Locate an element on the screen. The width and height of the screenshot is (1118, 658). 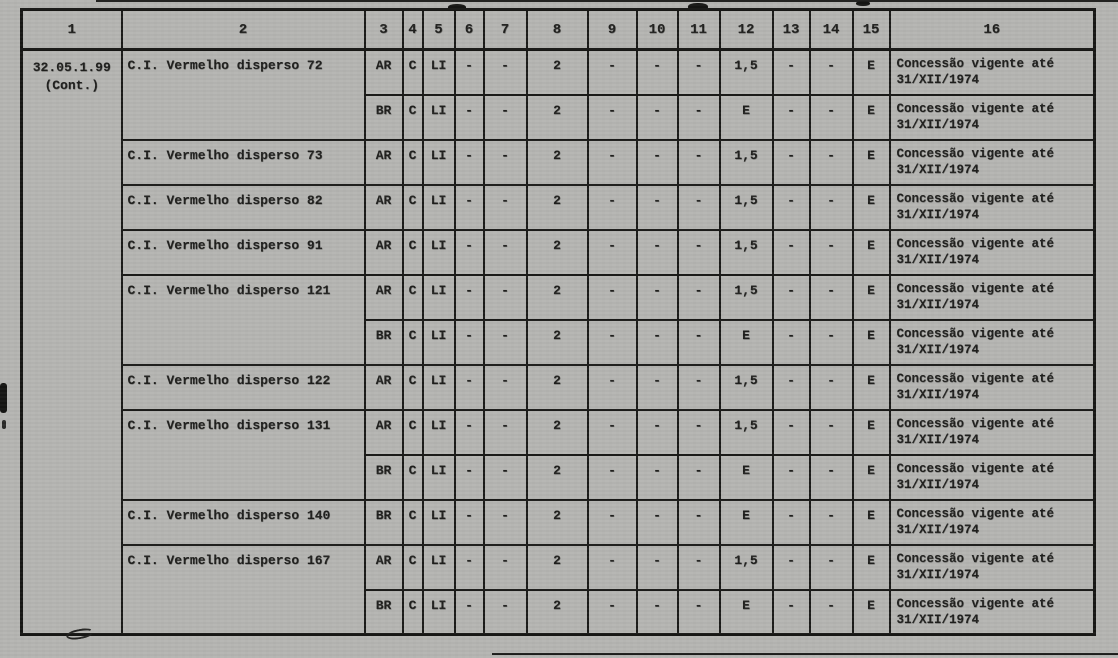
column-header-15: 15 is located at coordinates (871, 29).